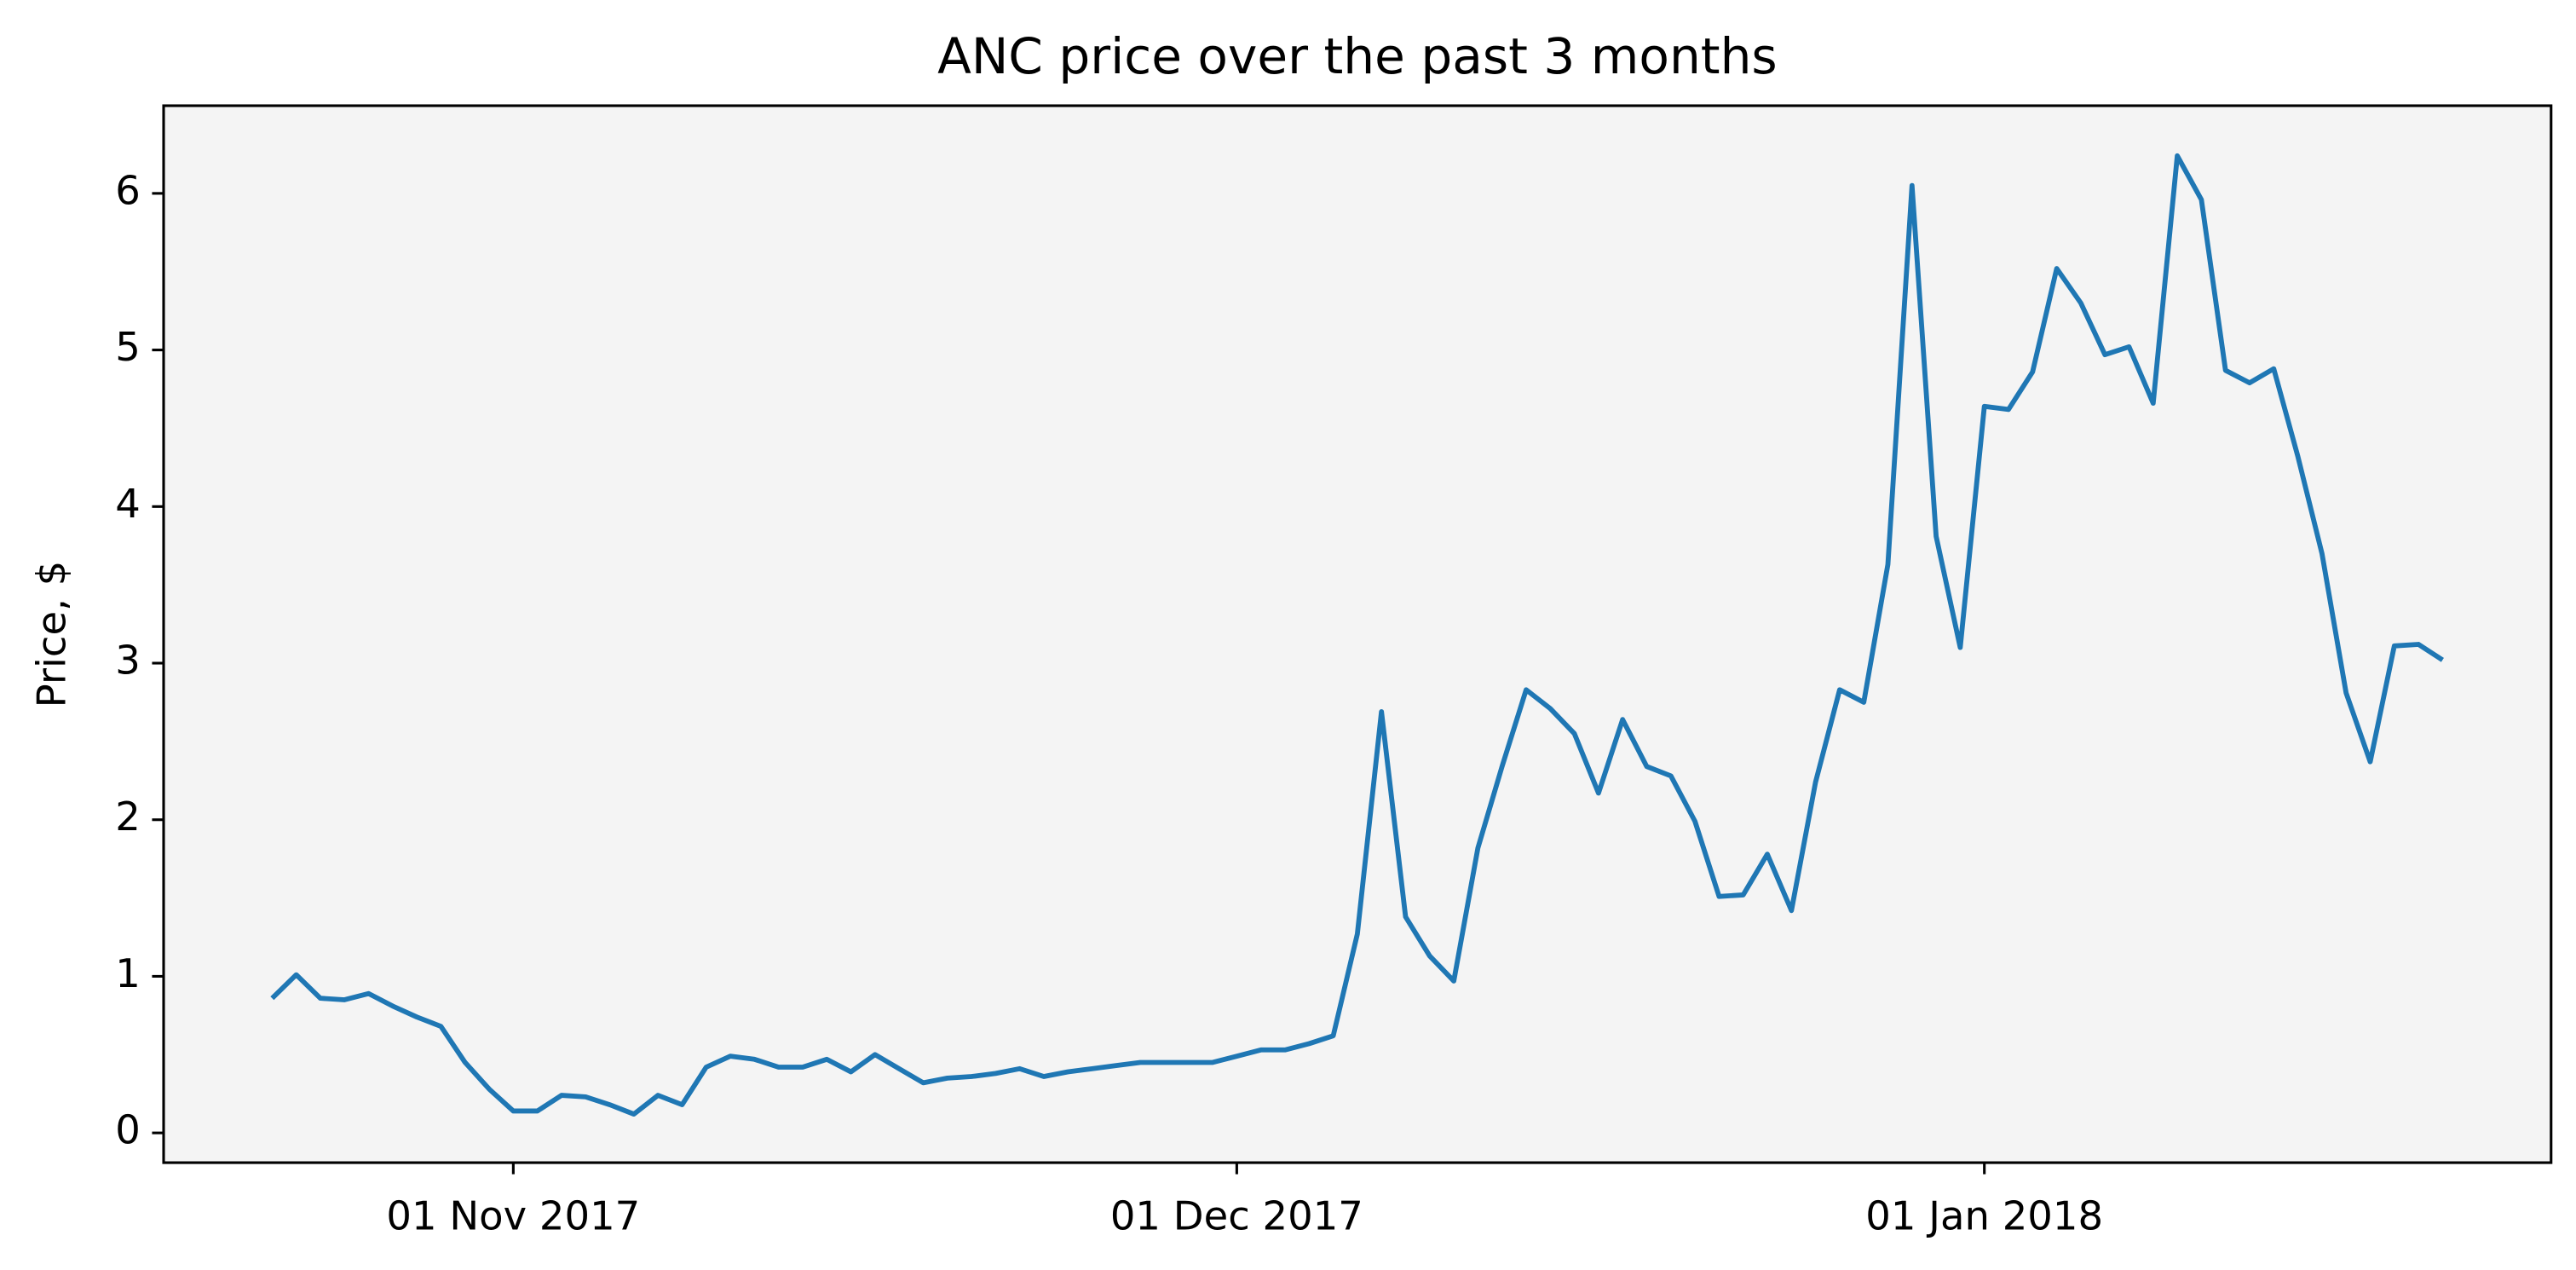 This screenshot has width=2576, height=1270. I want to click on y-tick-label: 5, so click(128, 347).